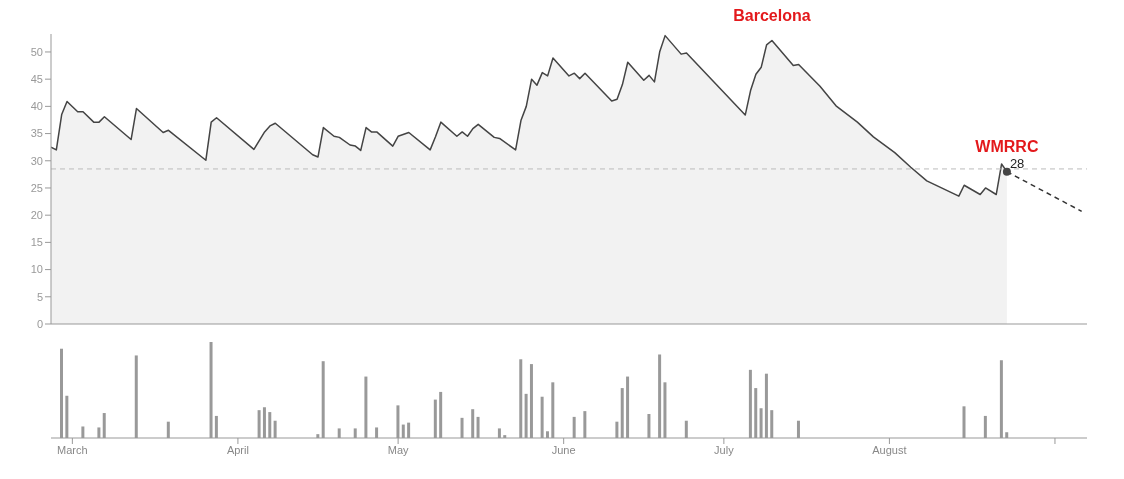  I want to click on x-tick-label: August, so click(889, 449).